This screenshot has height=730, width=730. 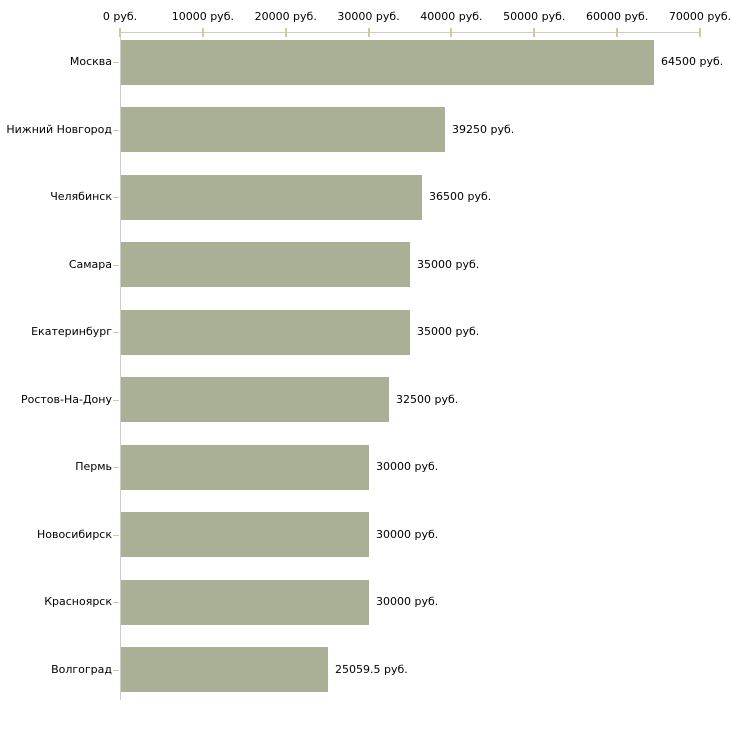 What do you see at coordinates (78, 601) in the screenshot?
I see `category-label: Красноярск` at bounding box center [78, 601].